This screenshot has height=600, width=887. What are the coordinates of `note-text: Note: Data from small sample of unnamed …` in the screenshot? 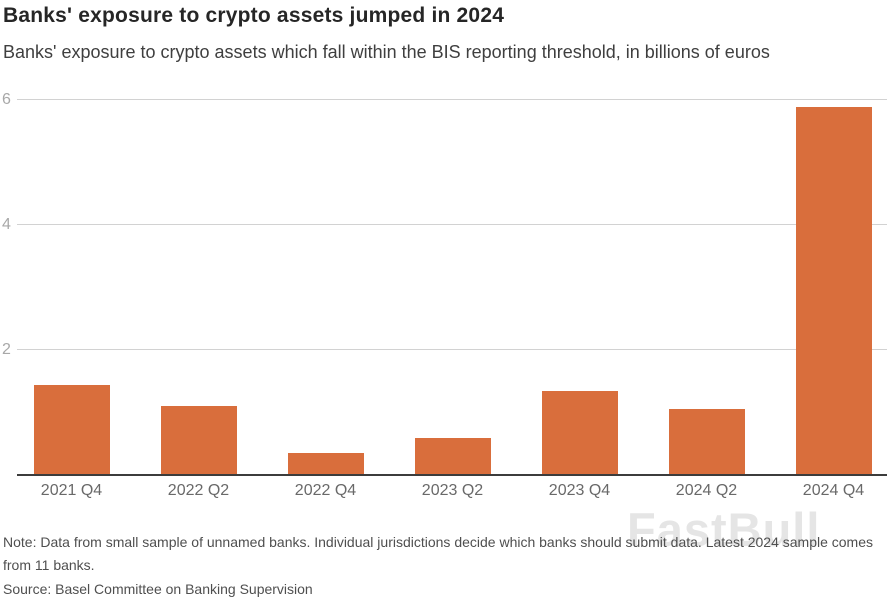 It's located at (438, 553).